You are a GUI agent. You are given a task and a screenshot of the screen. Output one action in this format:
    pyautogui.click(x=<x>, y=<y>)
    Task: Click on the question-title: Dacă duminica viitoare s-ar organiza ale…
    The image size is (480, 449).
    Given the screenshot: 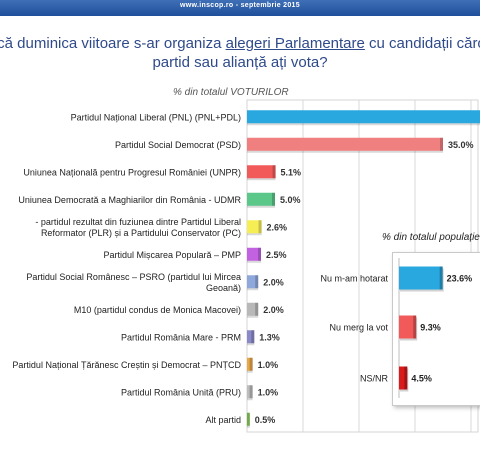 What is the action you would take?
    pyautogui.click(x=240, y=54)
    